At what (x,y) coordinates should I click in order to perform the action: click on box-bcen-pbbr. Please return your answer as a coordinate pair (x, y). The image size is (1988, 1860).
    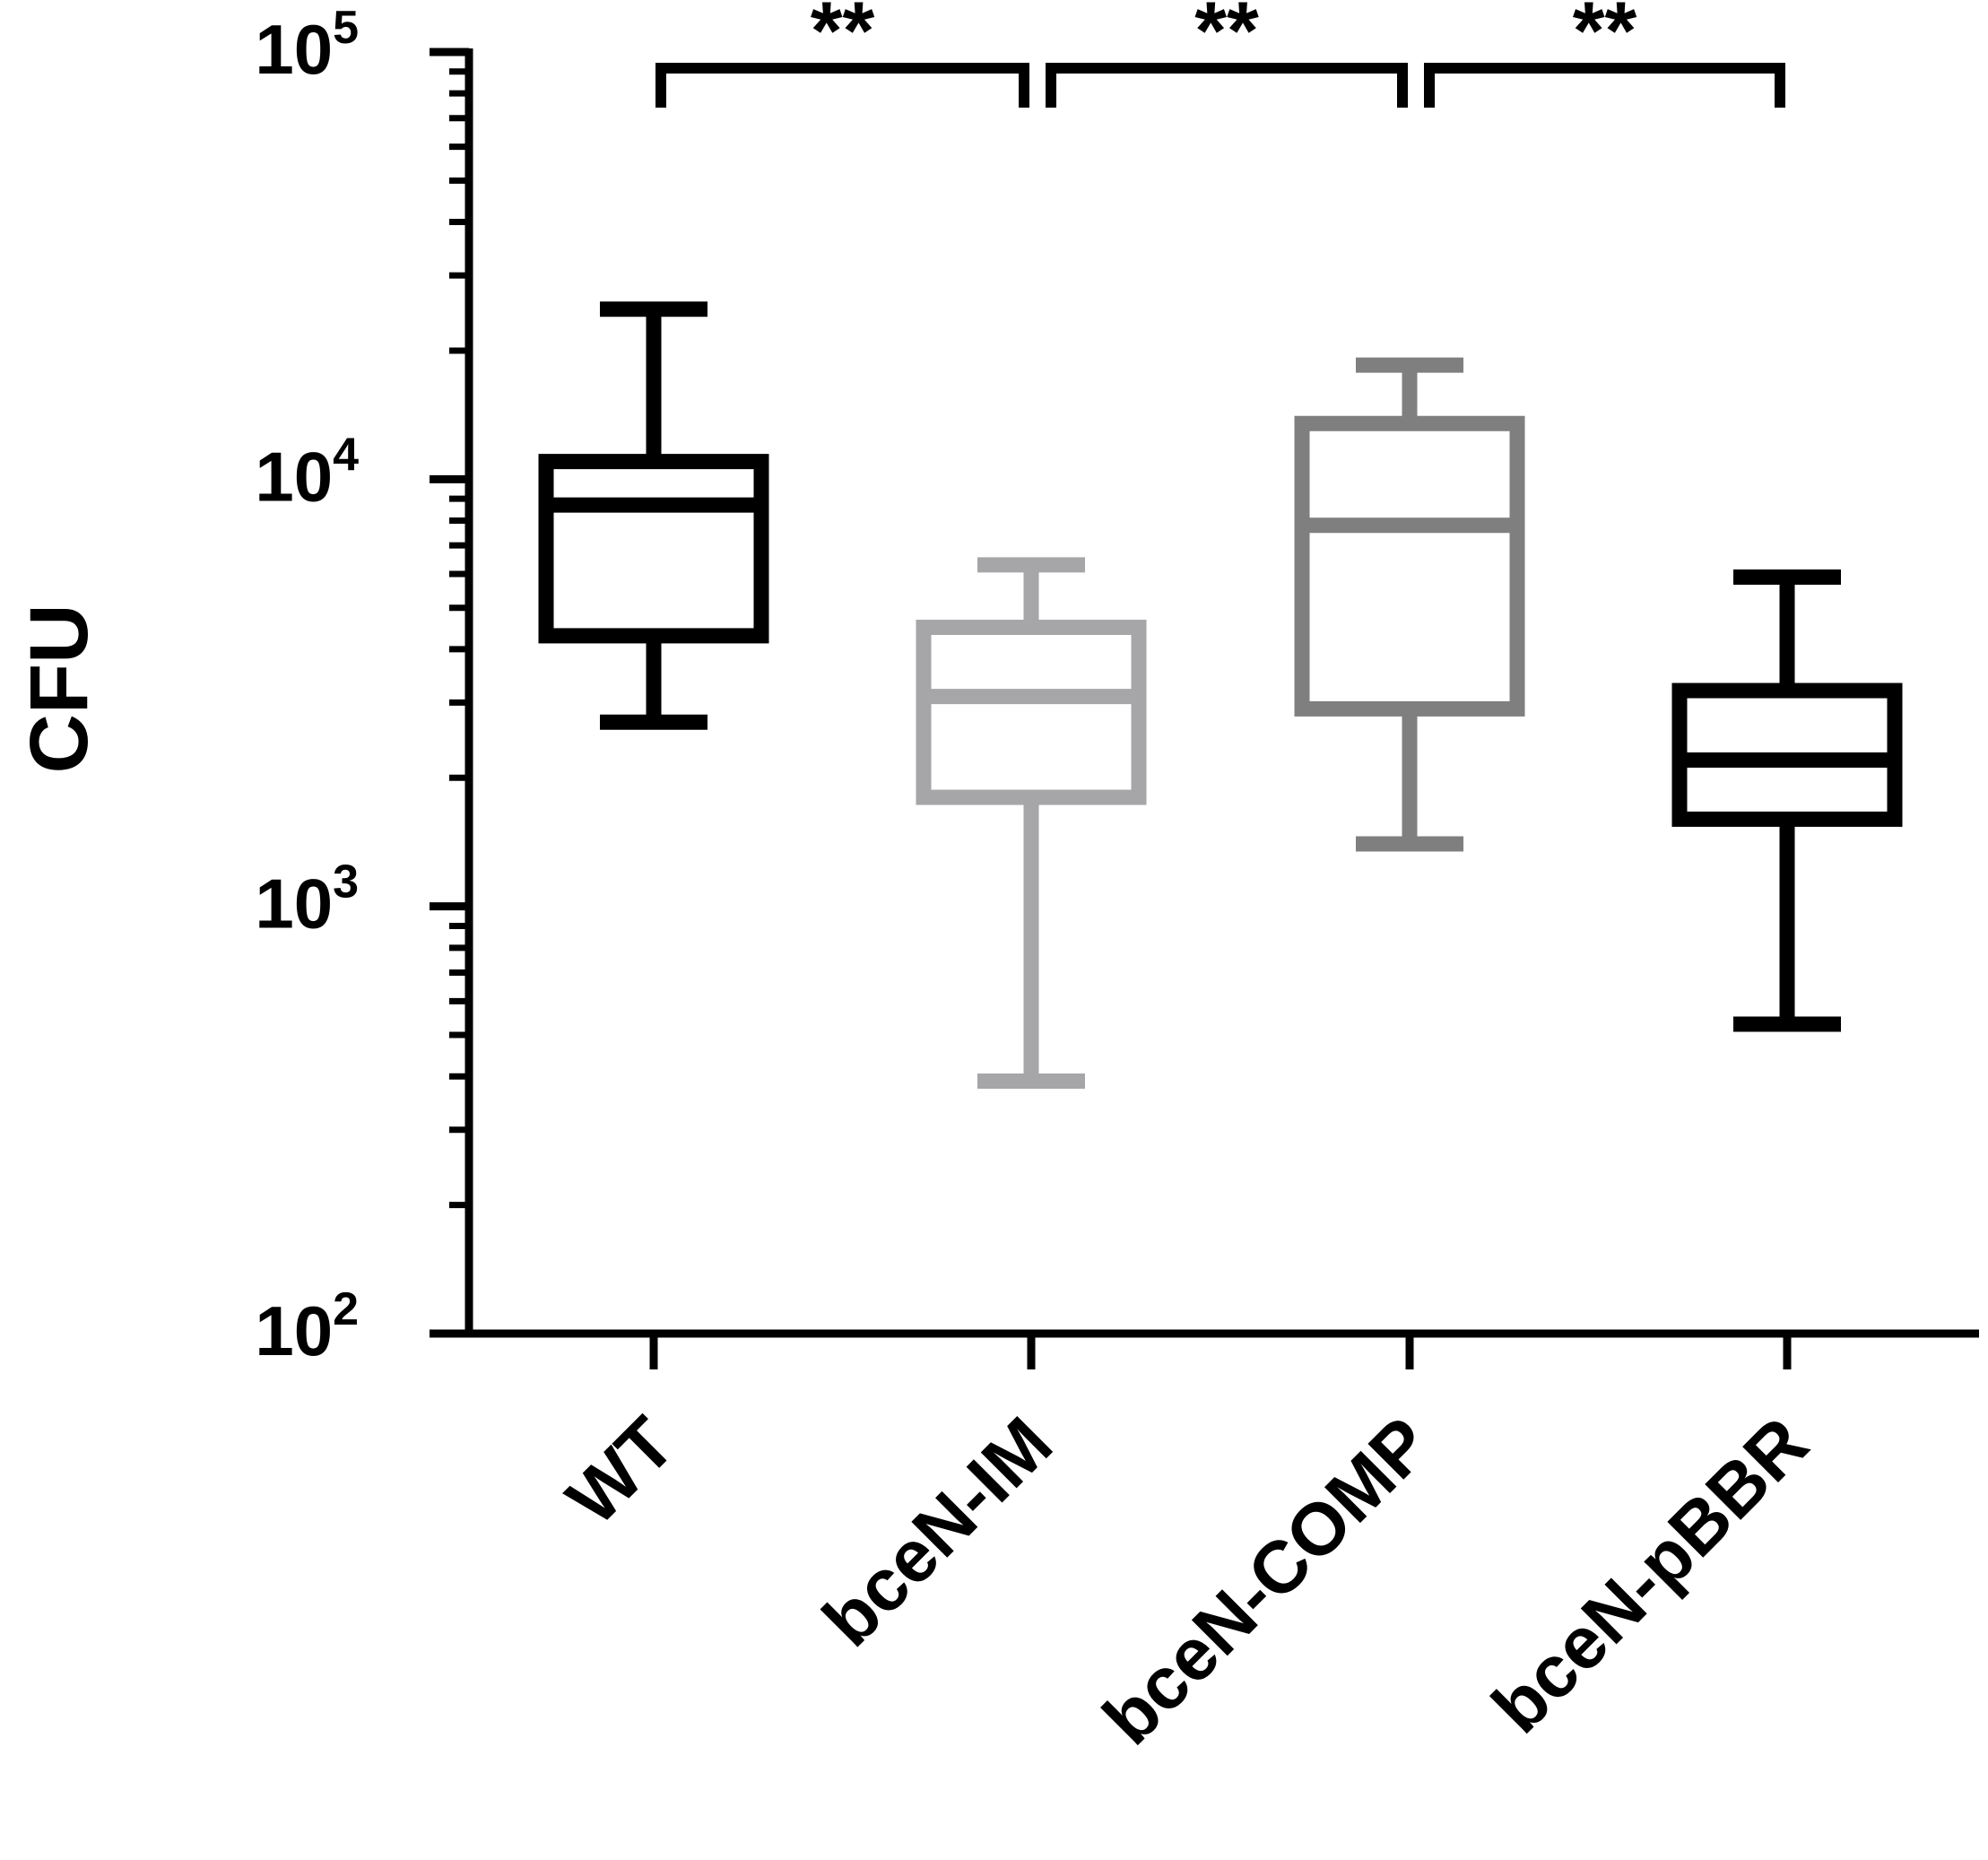
    Looking at the image, I should click on (1787, 800).